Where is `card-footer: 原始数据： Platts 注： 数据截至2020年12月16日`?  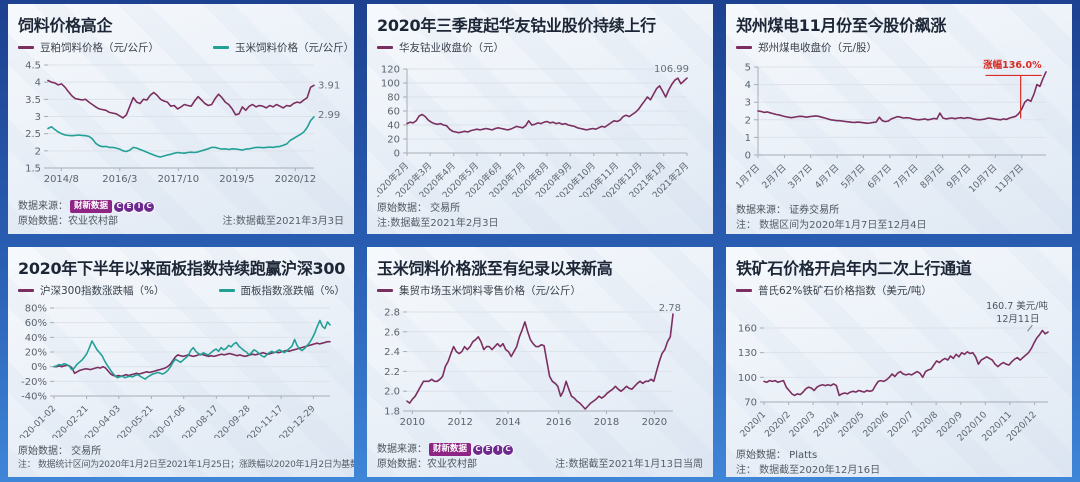 card-footer: 原始数据： Platts 注： 数据截至2020年12月16日 is located at coordinates (899, 462).